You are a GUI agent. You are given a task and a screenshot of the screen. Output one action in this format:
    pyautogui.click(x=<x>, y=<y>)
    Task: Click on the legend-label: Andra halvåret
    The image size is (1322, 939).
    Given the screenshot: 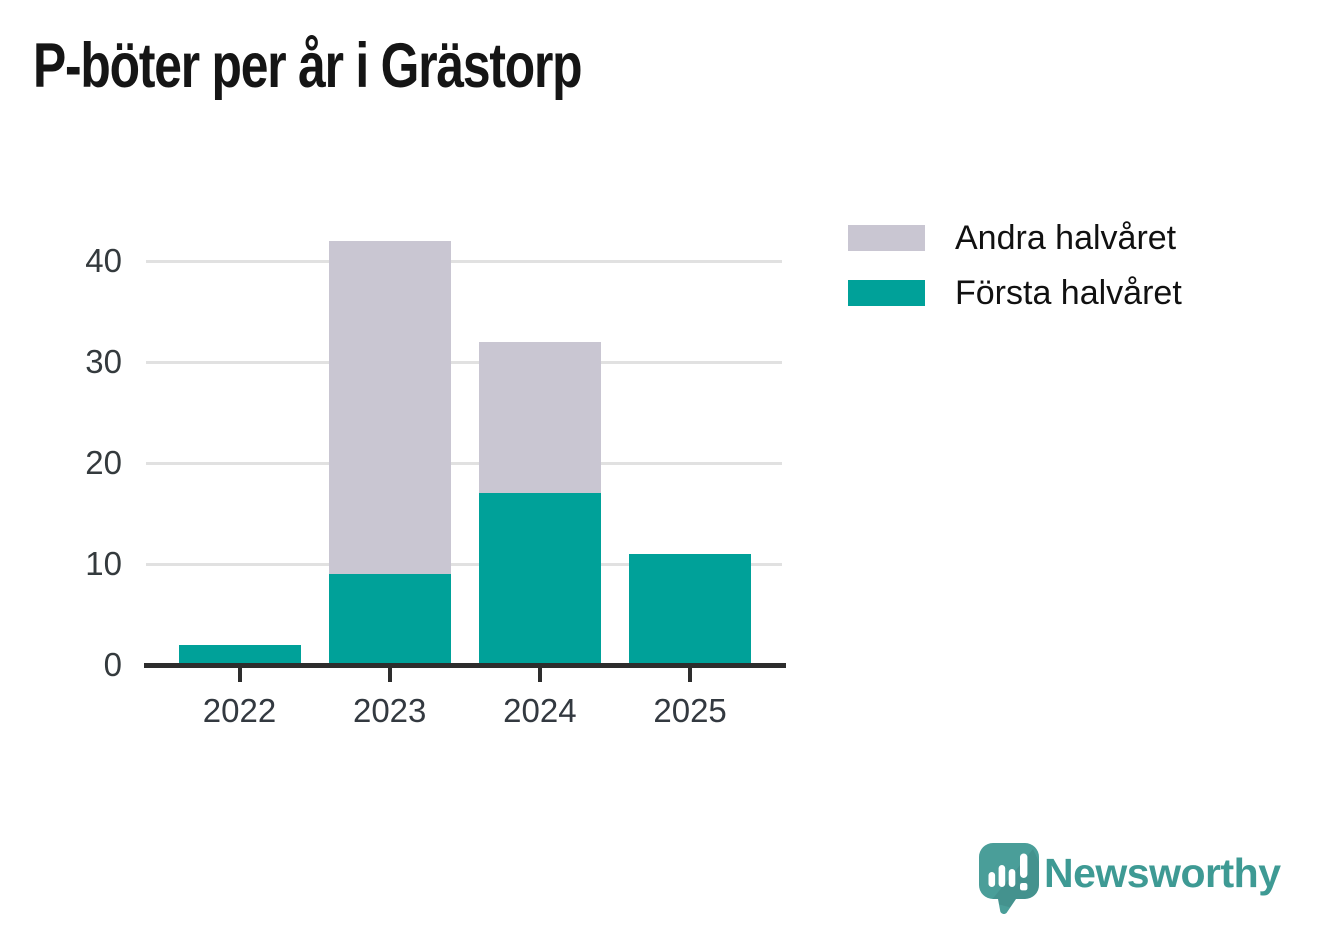 What is the action you would take?
    pyautogui.click(x=1066, y=237)
    